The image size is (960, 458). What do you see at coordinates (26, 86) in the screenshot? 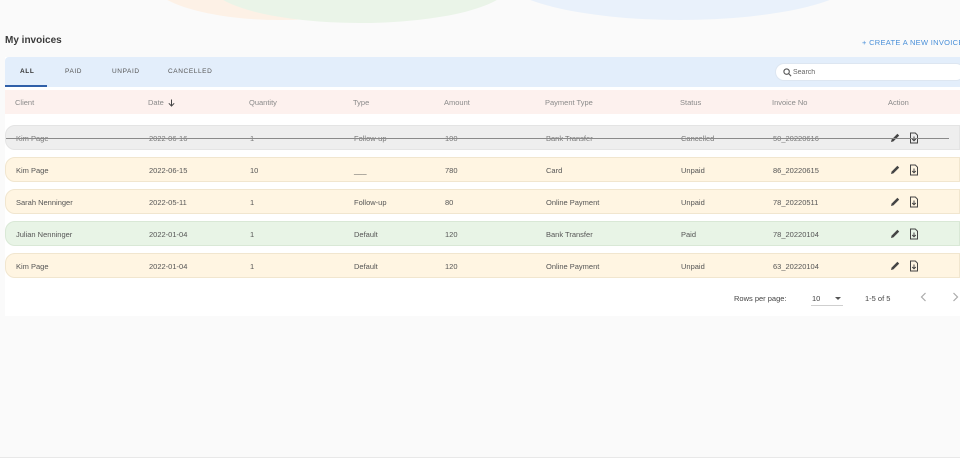
I see `active-tab-indicator` at bounding box center [26, 86].